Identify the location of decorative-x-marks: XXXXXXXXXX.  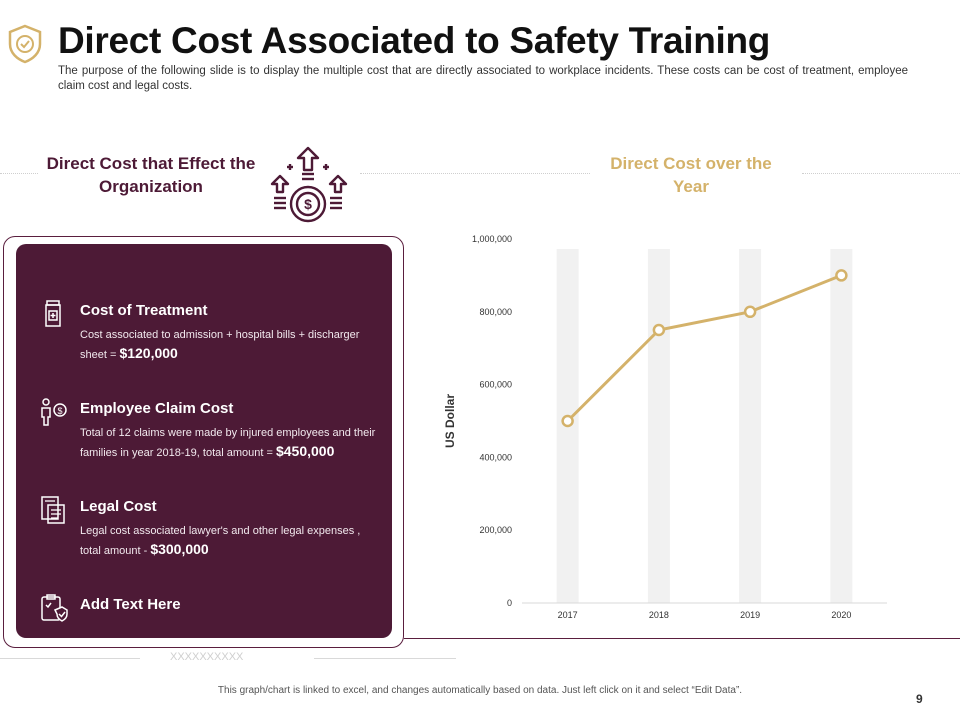
(207, 657).